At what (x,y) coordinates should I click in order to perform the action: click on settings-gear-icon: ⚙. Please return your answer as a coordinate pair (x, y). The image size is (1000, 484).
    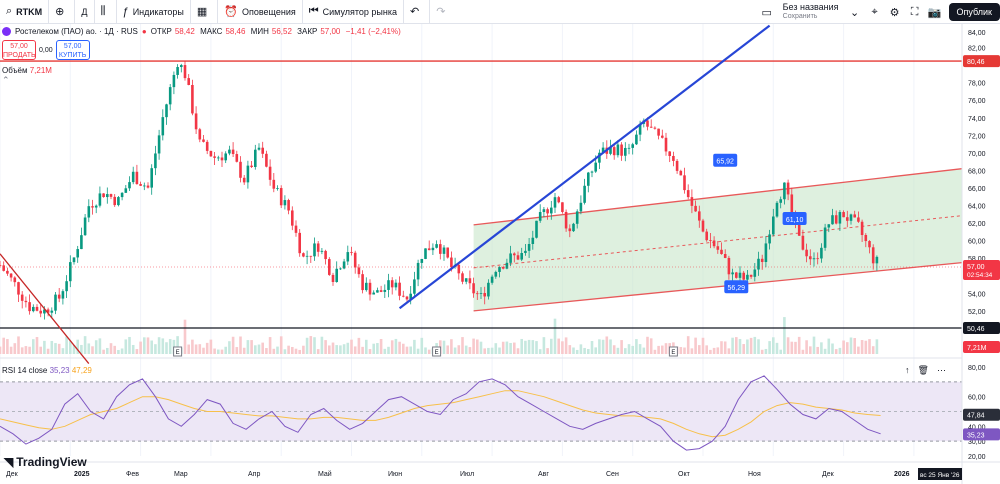
    Looking at the image, I should click on (894, 12).